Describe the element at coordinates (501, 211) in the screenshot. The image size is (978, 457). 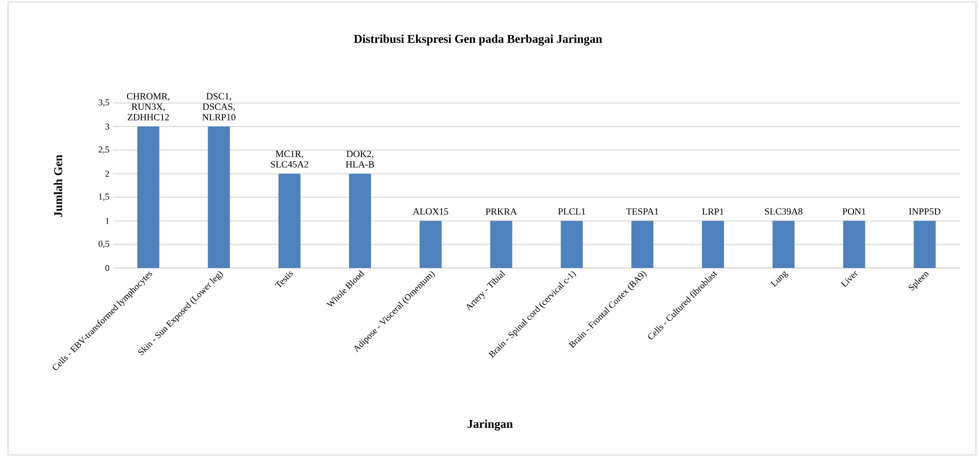
I see `data-label: PRKRA` at that location.